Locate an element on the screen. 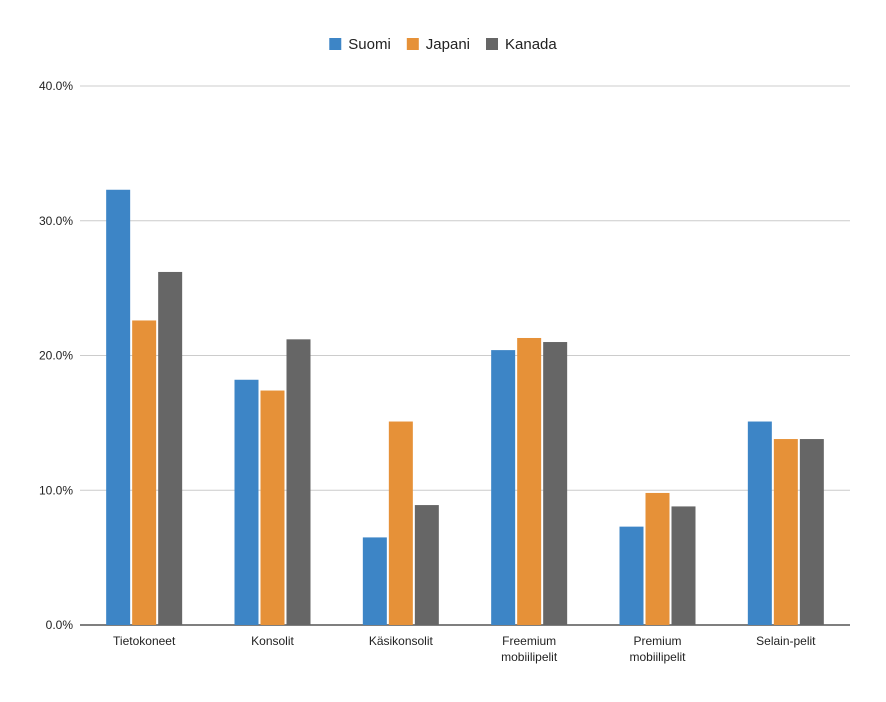 This screenshot has height=702, width=886. x-tick-label: Freemium mobiilipelit is located at coordinates (529, 649).